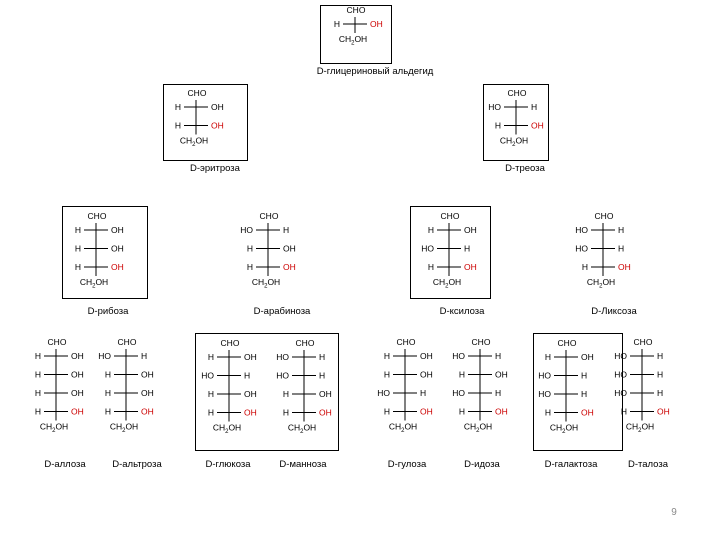 Image resolution: width=720 pixels, height=540 pixels. I want to click on molecule-name: D-треоза, so click(525, 168).